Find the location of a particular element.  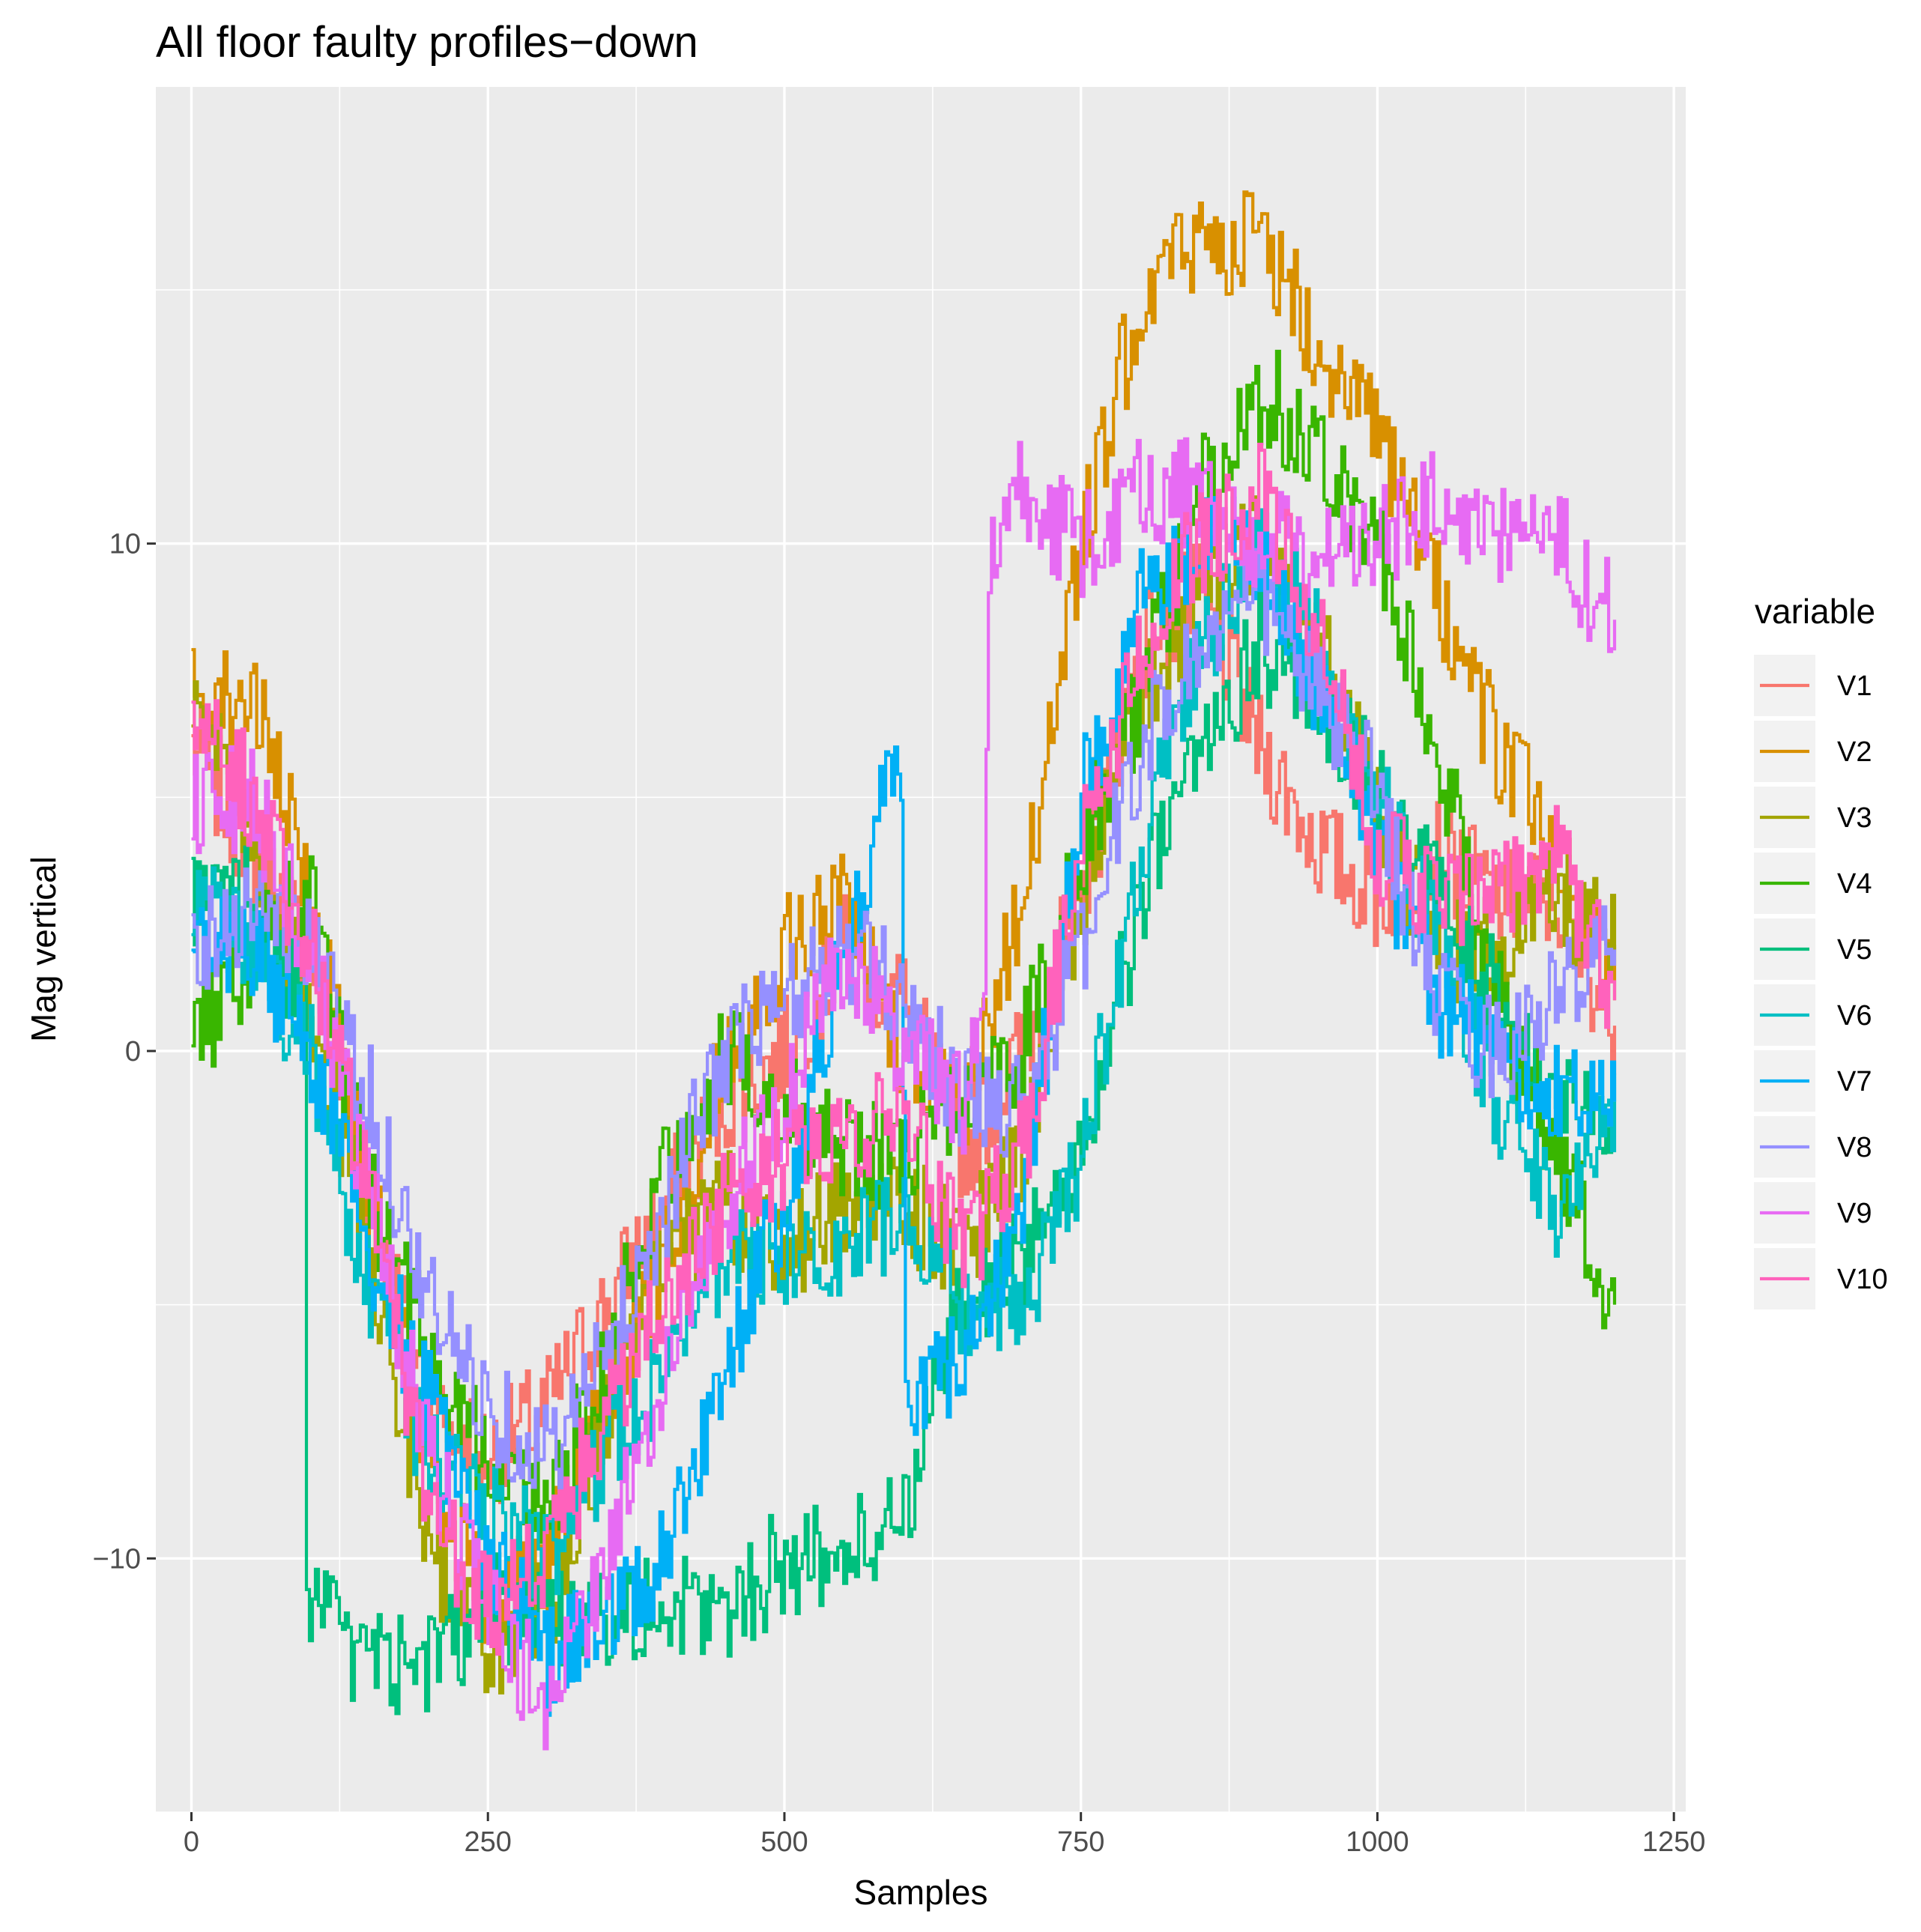

legend-label-v7: V7 is located at coordinates (1855, 1081).